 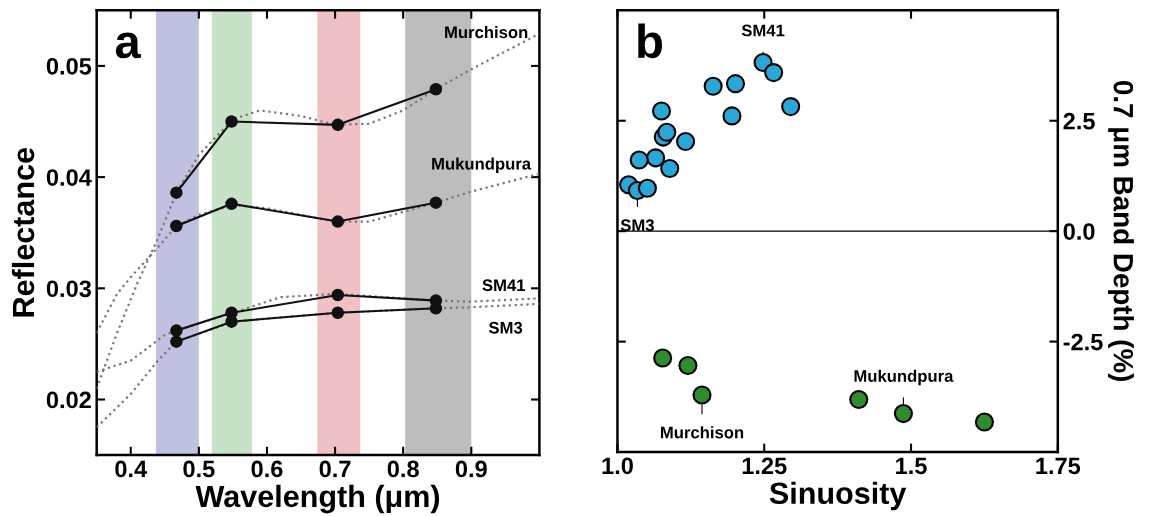 What do you see at coordinates (1079, 121) in the screenshot?
I see `y-tick-label: 2.5` at bounding box center [1079, 121].